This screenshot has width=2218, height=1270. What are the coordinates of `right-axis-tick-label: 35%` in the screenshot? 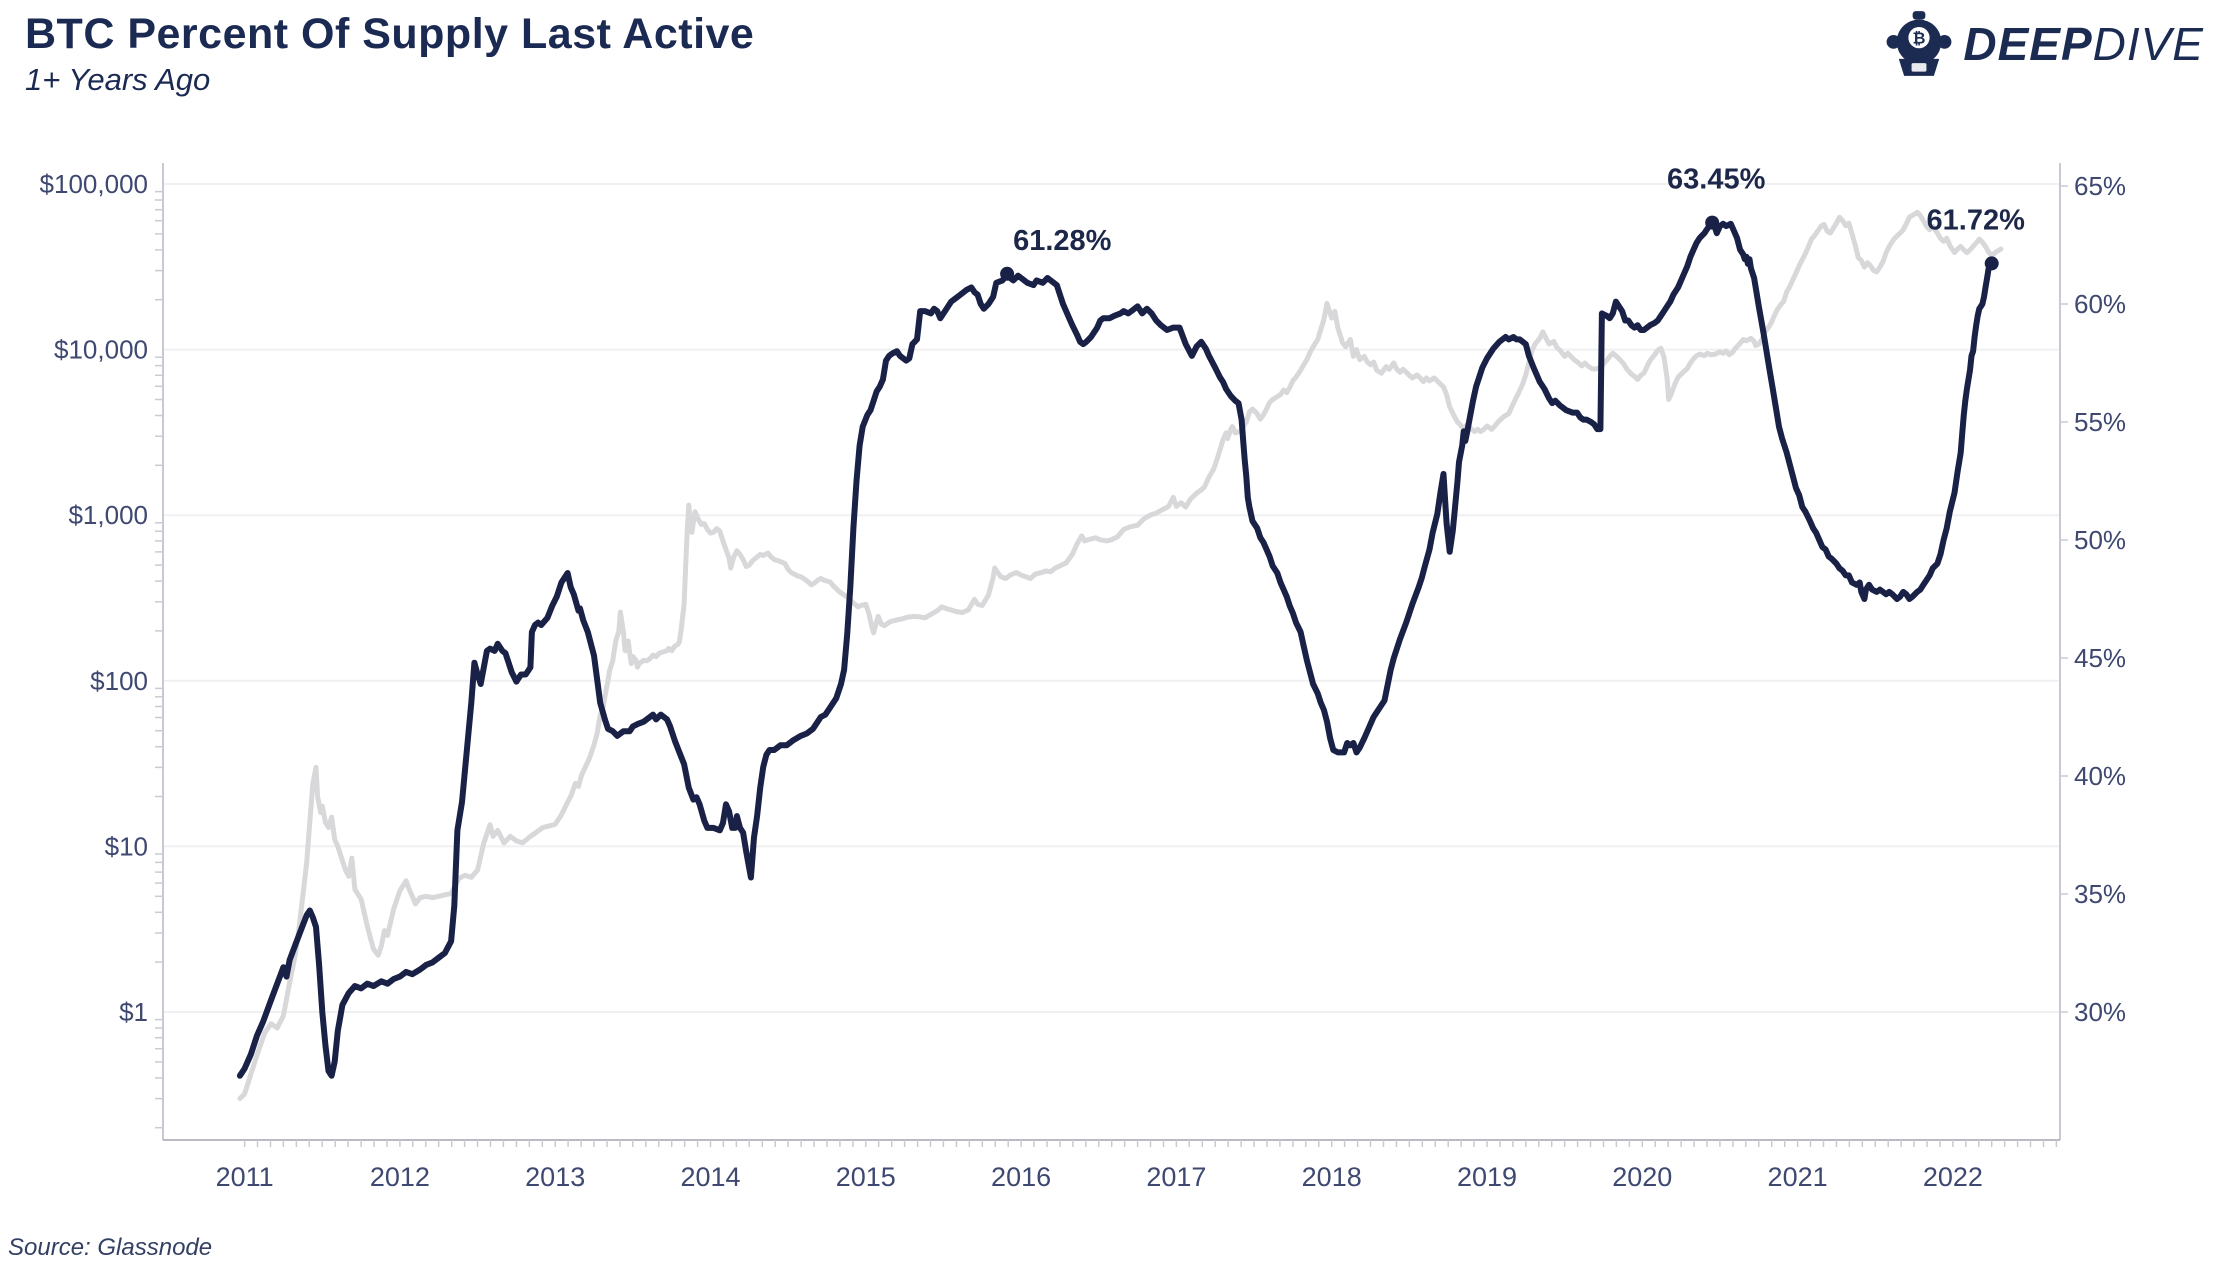 It's located at (2100, 894).